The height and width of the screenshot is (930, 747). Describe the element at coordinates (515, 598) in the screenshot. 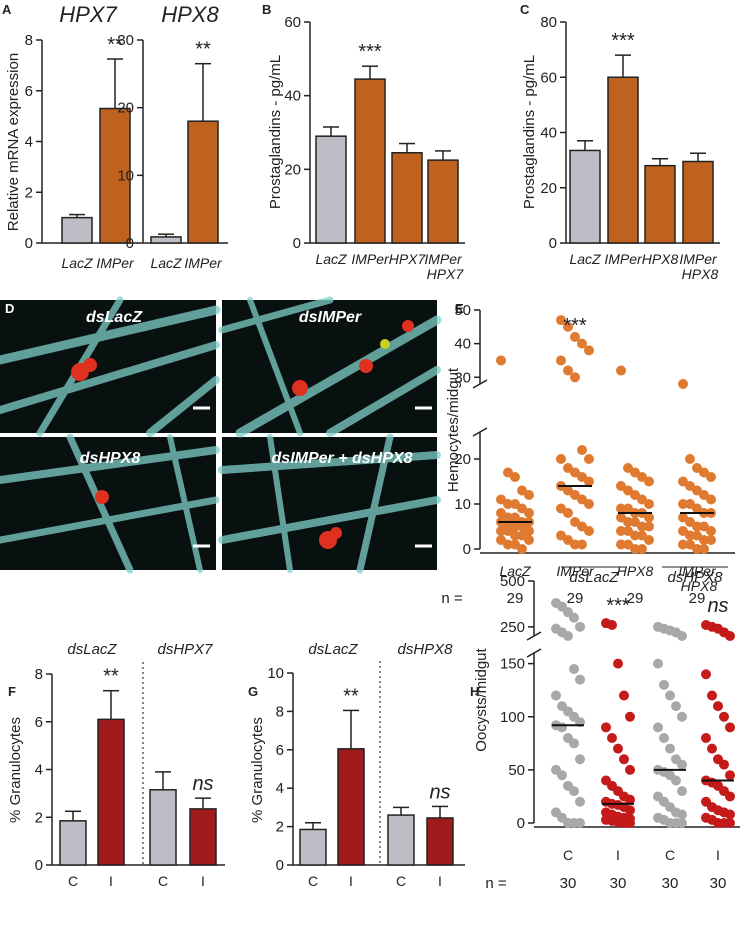

I see `n-value: 29` at that location.